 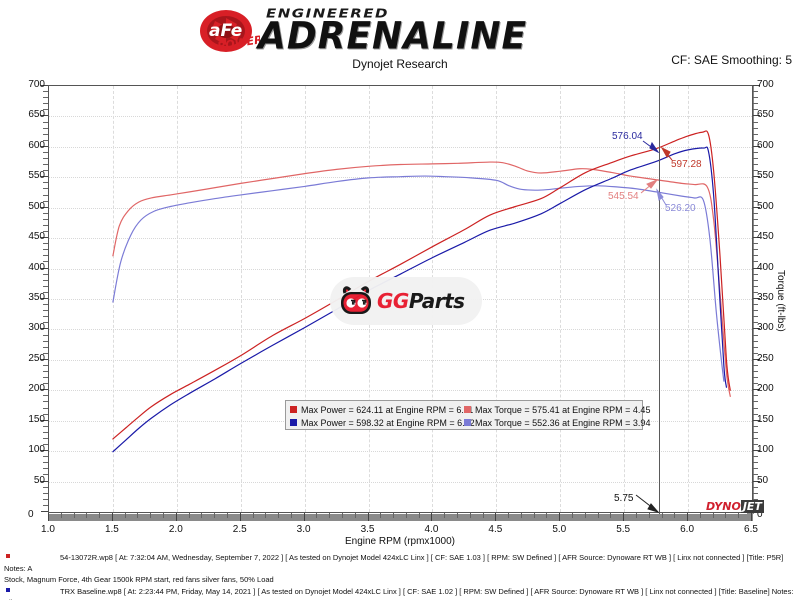 I want to click on legend-item-red-torque: Max Torque = 575.41 at Engine RPM = 4.45, so click(x=557, y=410).